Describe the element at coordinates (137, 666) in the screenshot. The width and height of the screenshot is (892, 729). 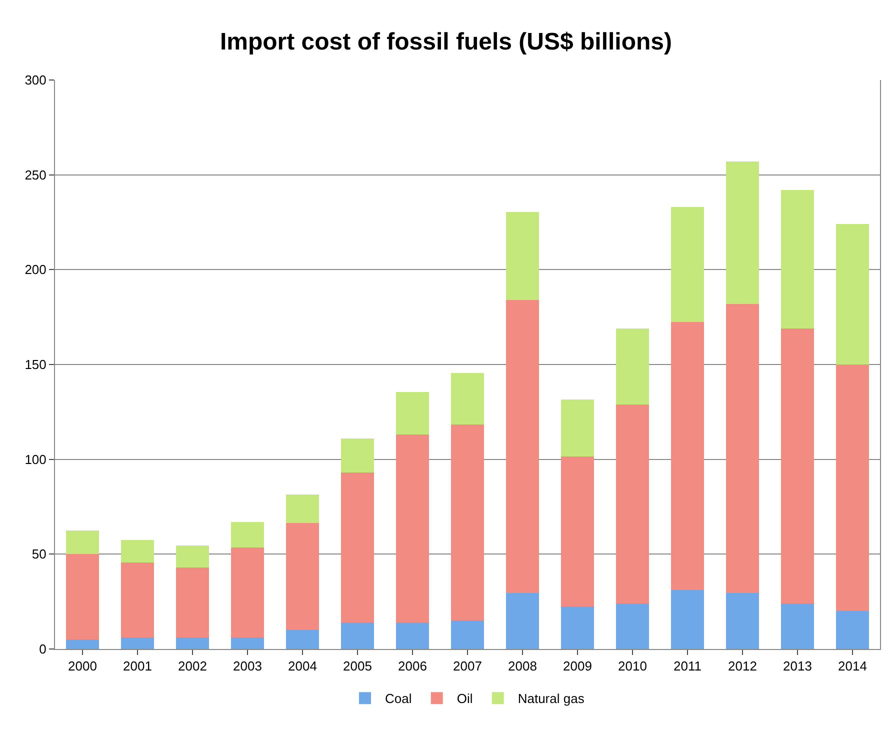
I see `x-tick-label: 2001` at that location.